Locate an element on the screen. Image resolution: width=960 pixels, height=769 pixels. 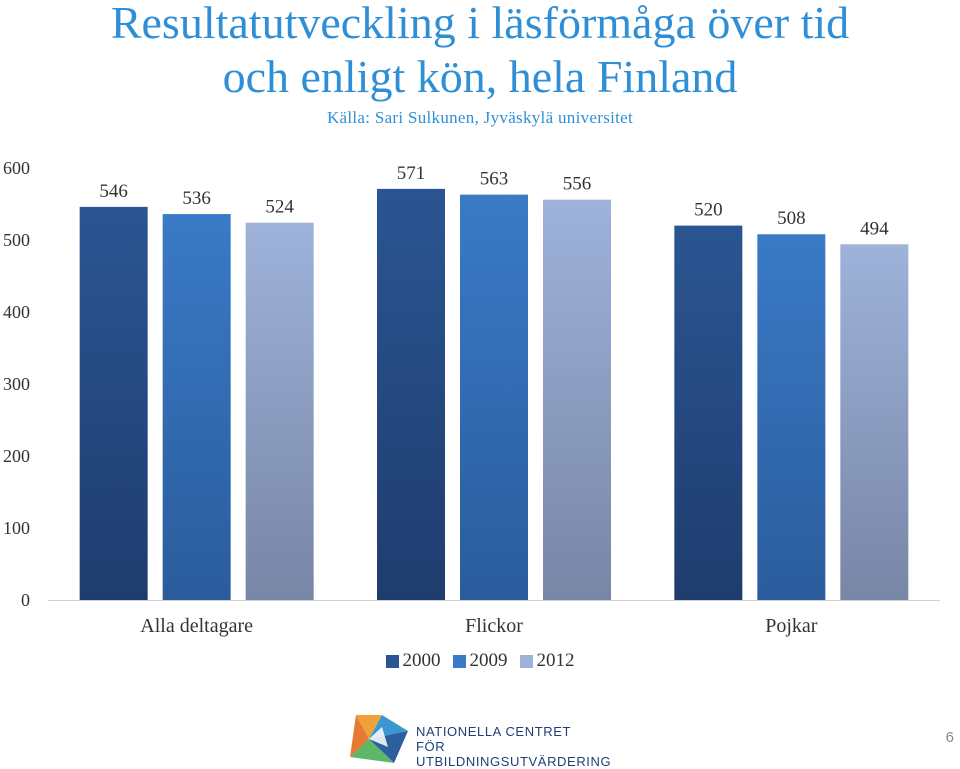
data-label: 563 is located at coordinates (494, 179).